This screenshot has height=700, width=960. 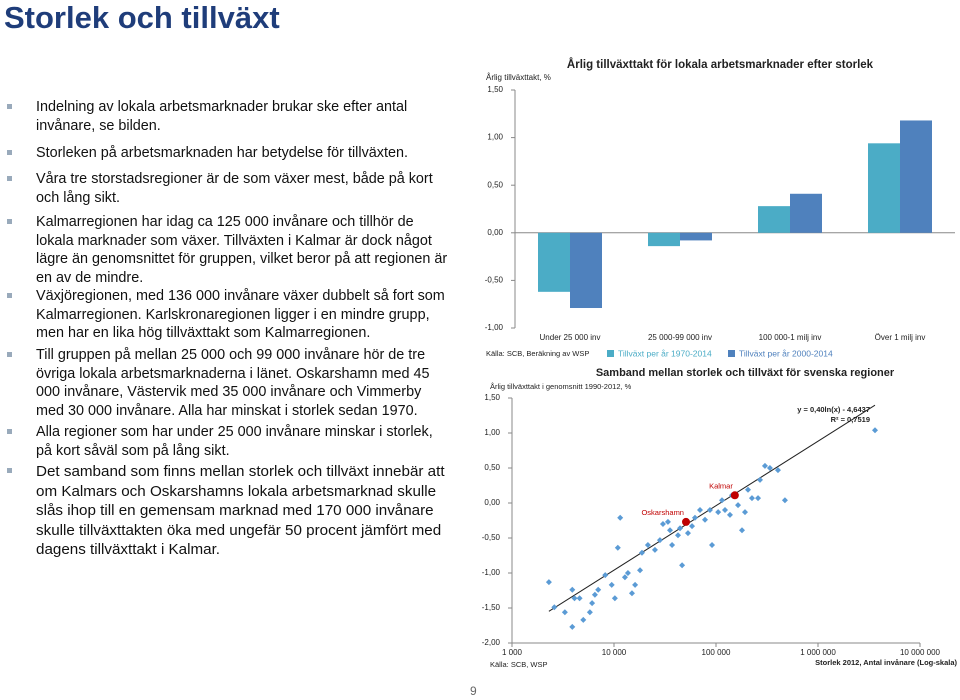 I want to click on x-tick-label: 100 000, so click(x=716, y=652).